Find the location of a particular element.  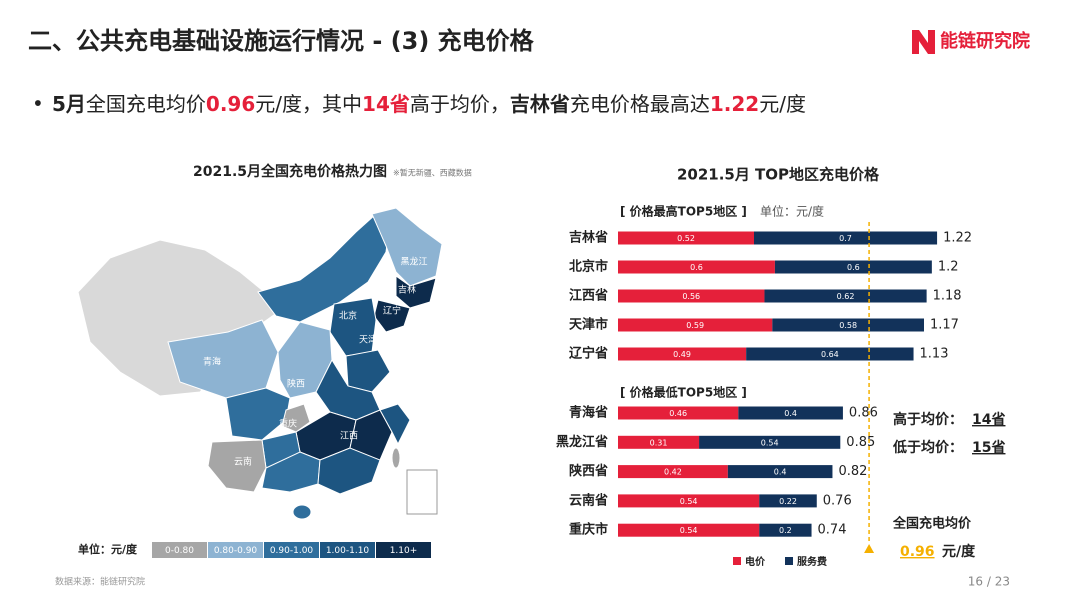

group-label: [ 价格最高TOP5地区 ] is located at coordinates (683, 211).